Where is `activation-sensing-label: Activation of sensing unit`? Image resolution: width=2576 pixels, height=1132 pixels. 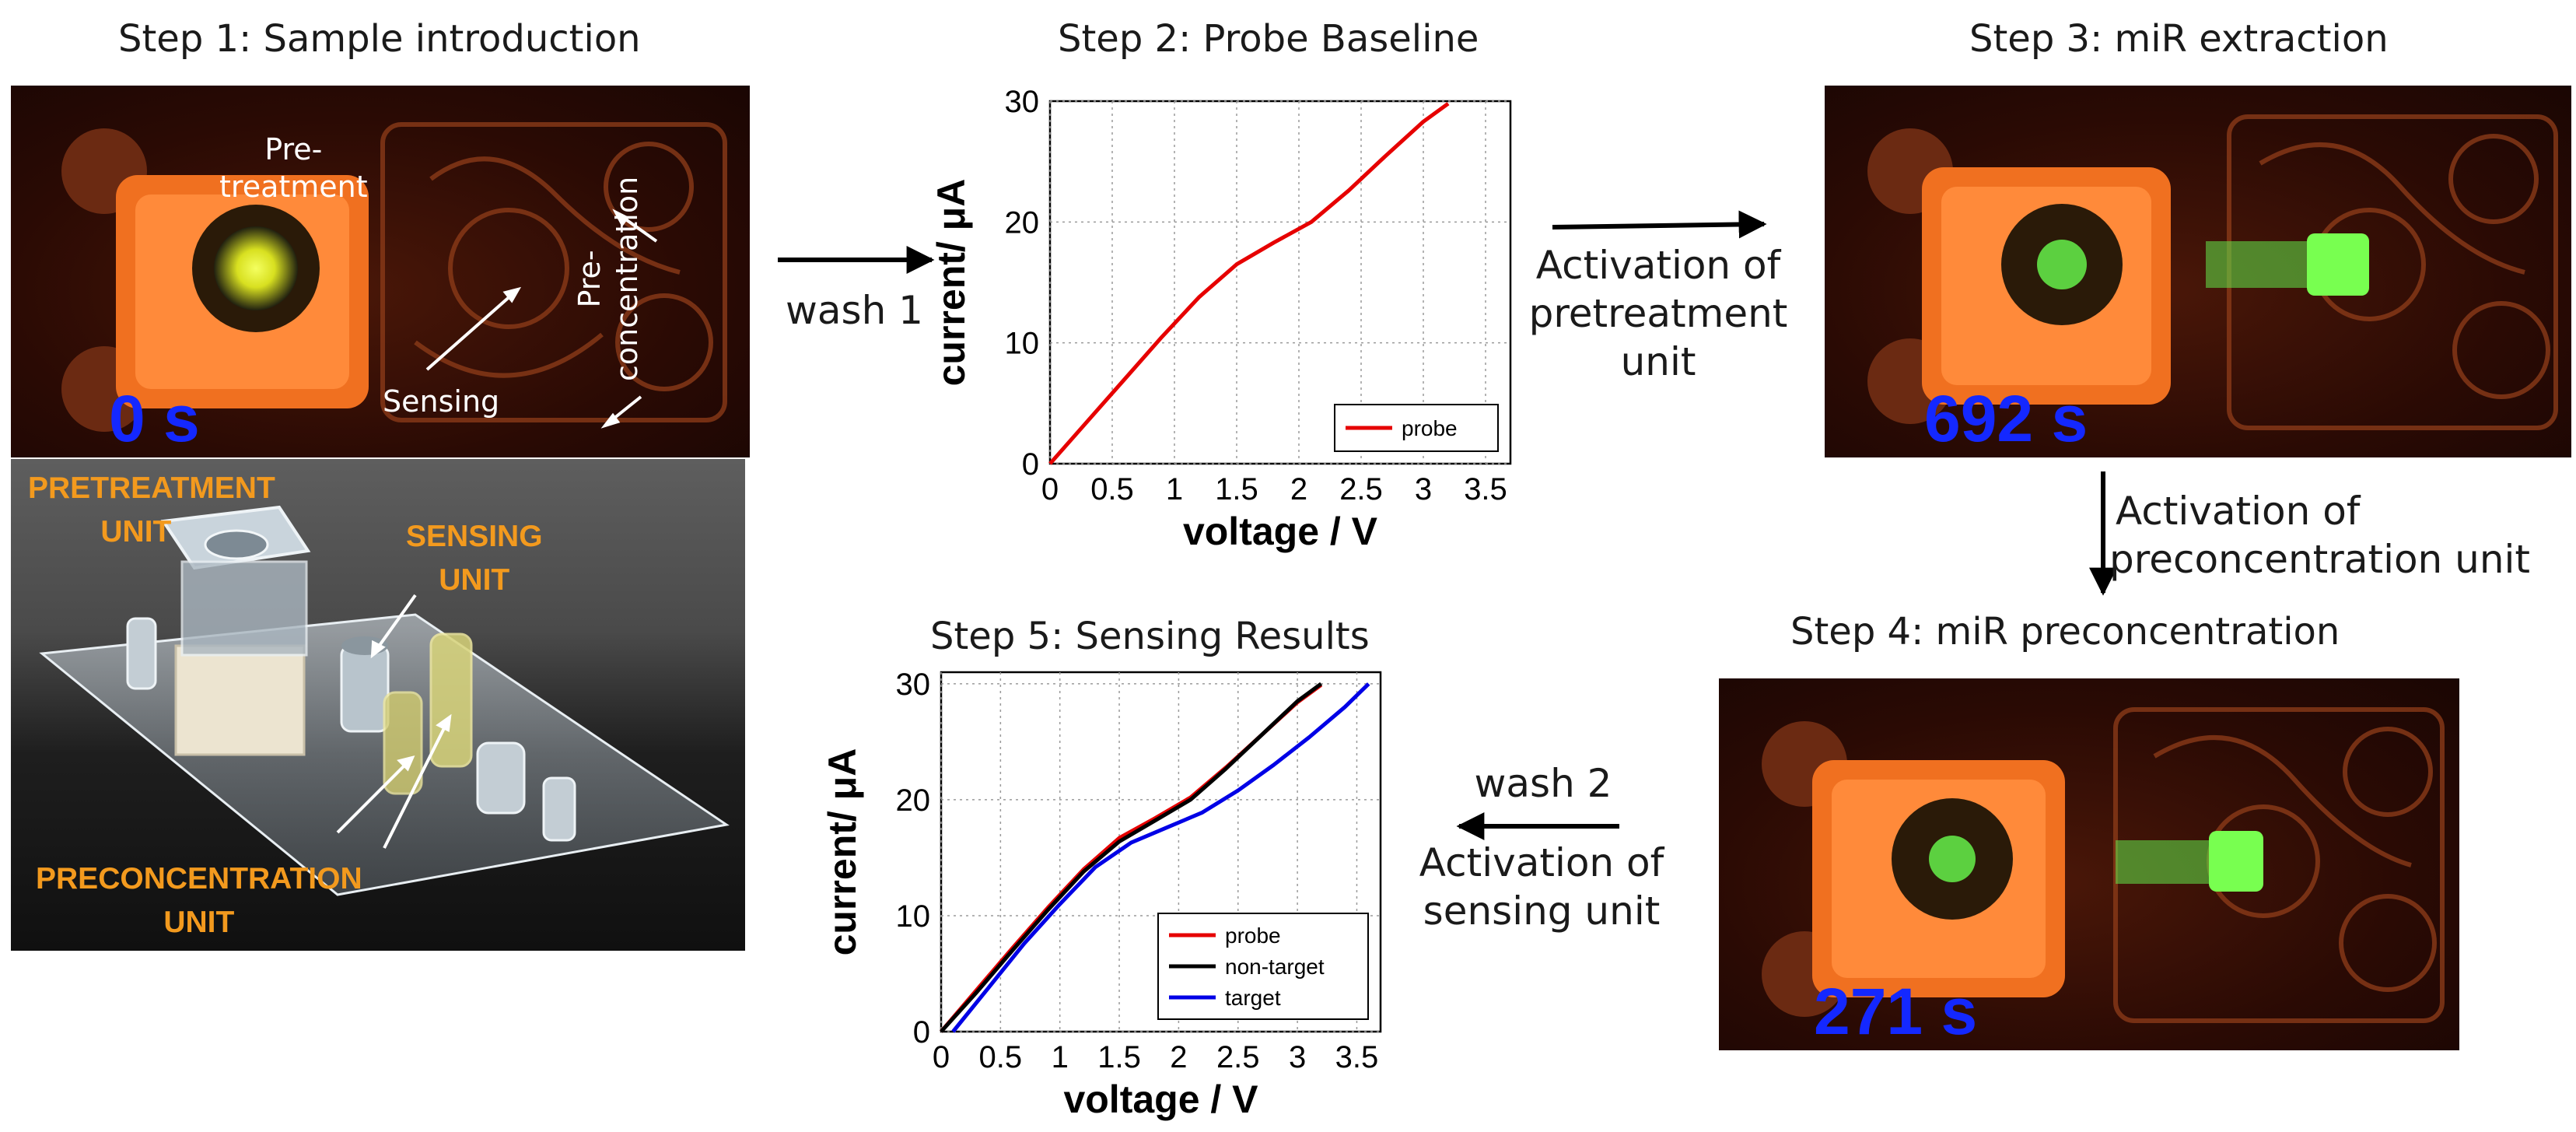 activation-sensing-label: Activation of sensing unit is located at coordinates (1542, 887).